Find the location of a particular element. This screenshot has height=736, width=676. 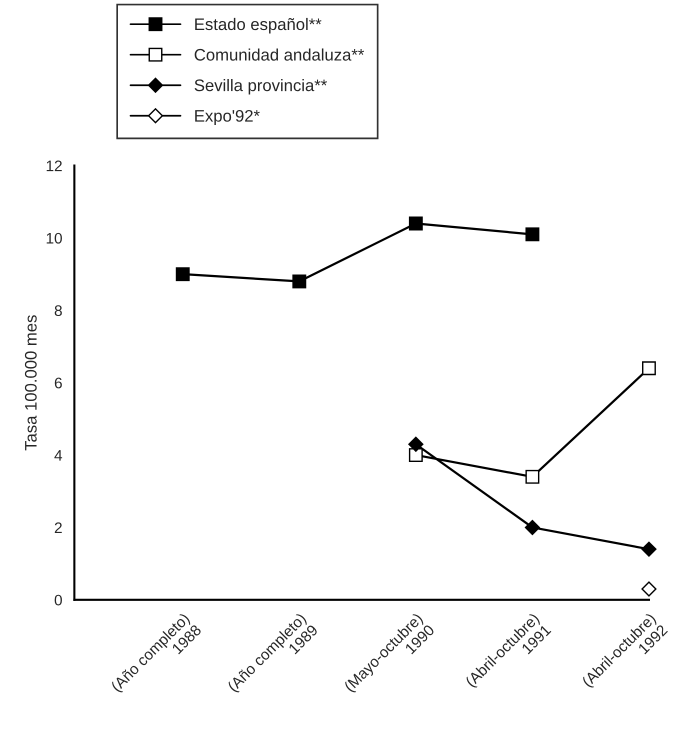

y-tick-label: 6 is located at coordinates (58, 383).